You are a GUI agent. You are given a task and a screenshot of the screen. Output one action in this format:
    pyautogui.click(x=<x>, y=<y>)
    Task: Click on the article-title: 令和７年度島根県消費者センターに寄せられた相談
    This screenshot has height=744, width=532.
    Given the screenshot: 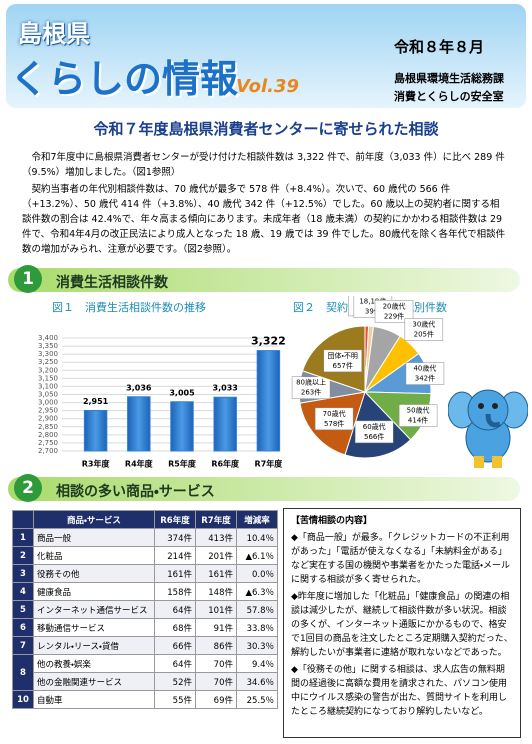 What is the action you would take?
    pyautogui.click(x=266, y=129)
    